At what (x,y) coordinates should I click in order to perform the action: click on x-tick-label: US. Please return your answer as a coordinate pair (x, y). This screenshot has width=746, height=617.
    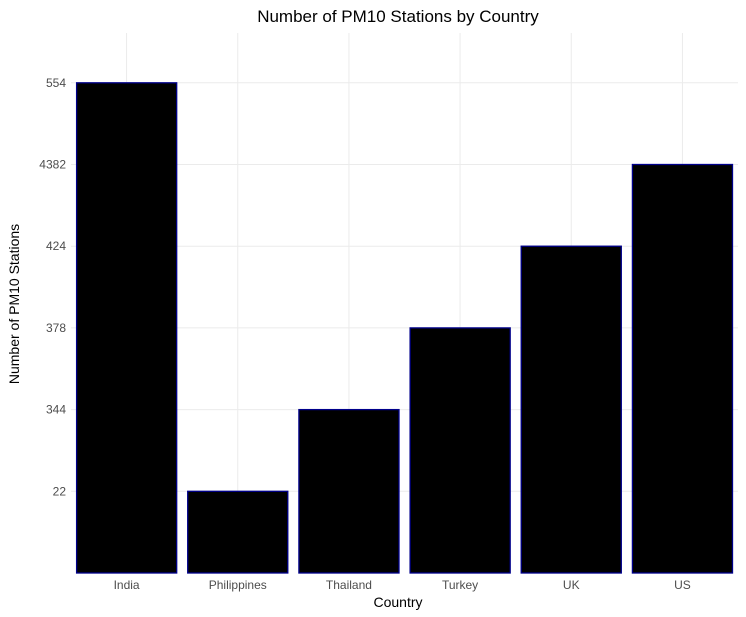
    Looking at the image, I should click on (682, 585).